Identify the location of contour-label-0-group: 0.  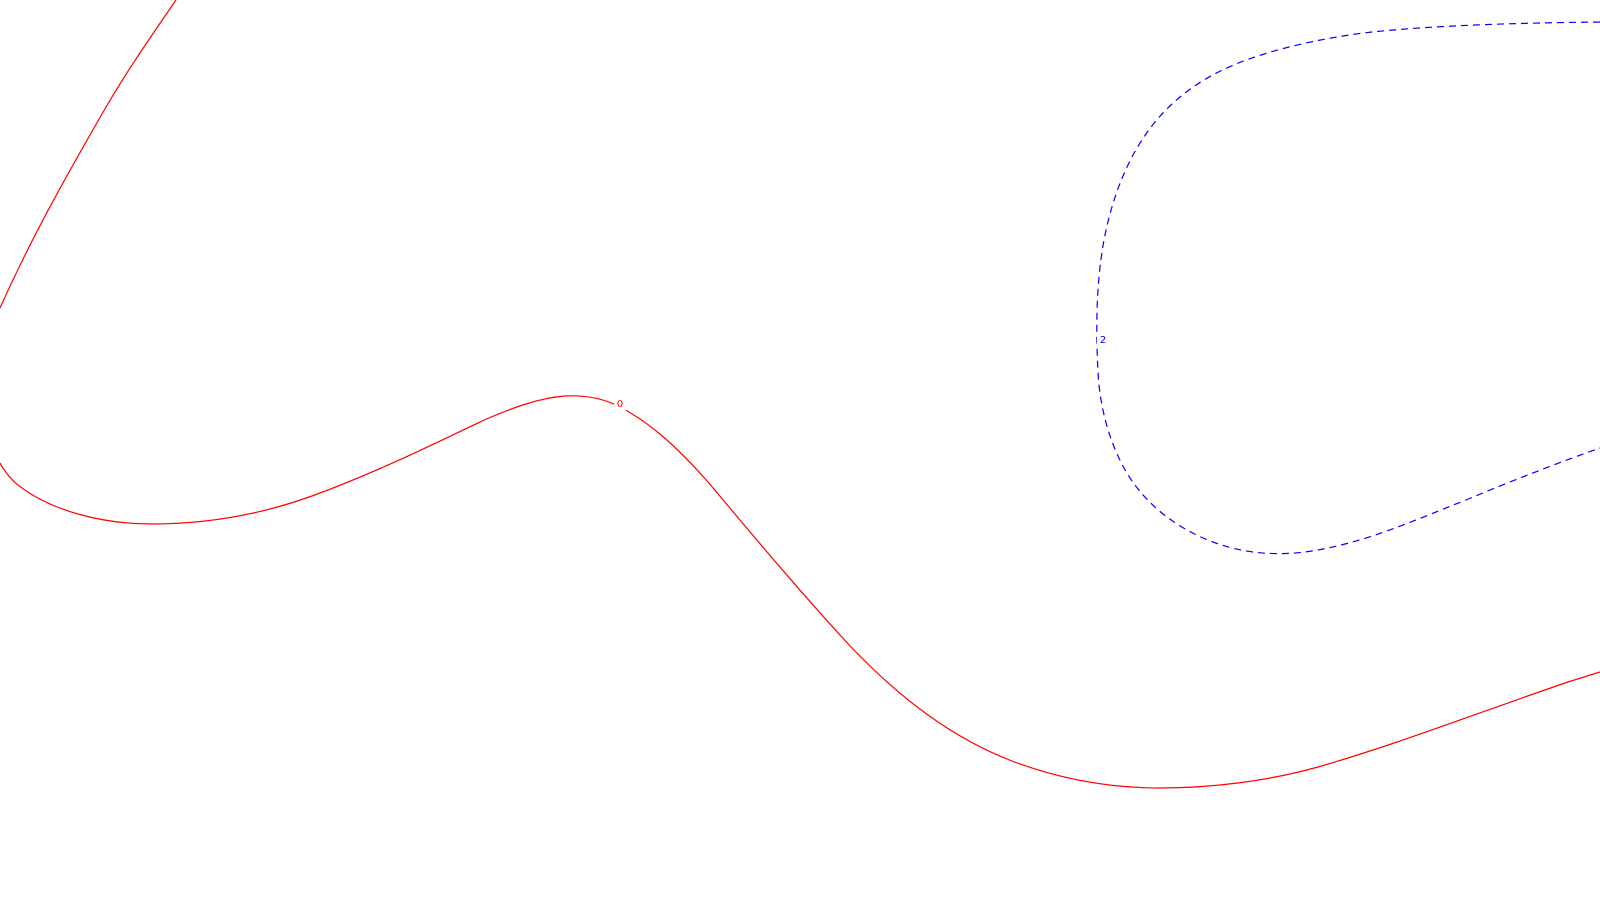
(620, 404).